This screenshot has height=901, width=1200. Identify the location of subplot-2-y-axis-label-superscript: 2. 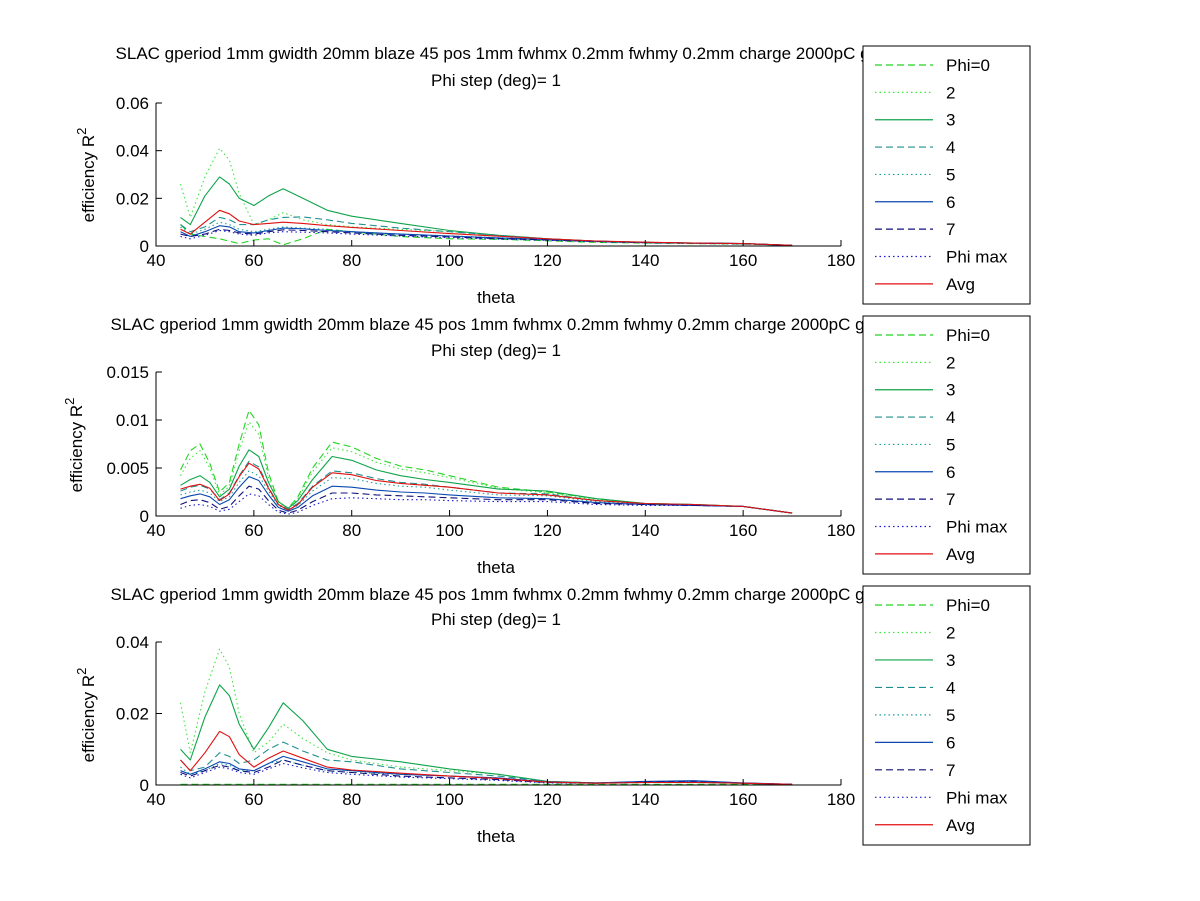
(69, 401).